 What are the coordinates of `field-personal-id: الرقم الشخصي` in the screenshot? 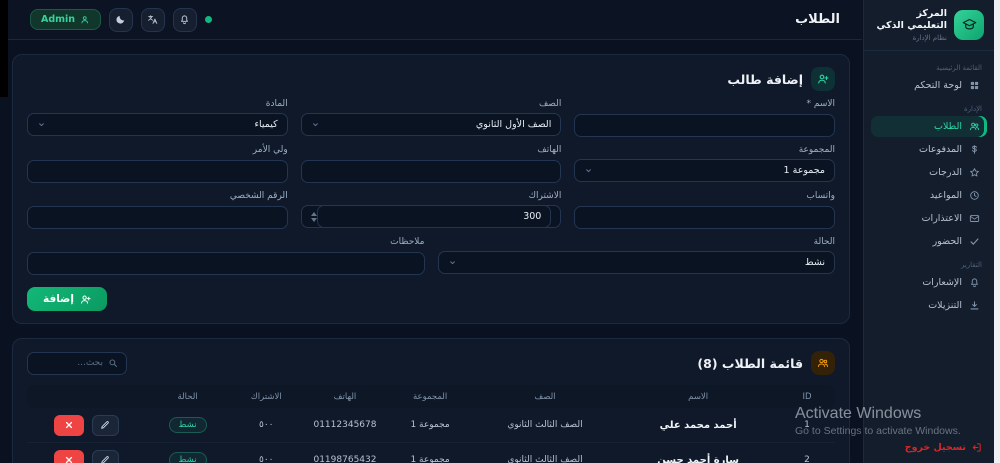 It's located at (157, 210).